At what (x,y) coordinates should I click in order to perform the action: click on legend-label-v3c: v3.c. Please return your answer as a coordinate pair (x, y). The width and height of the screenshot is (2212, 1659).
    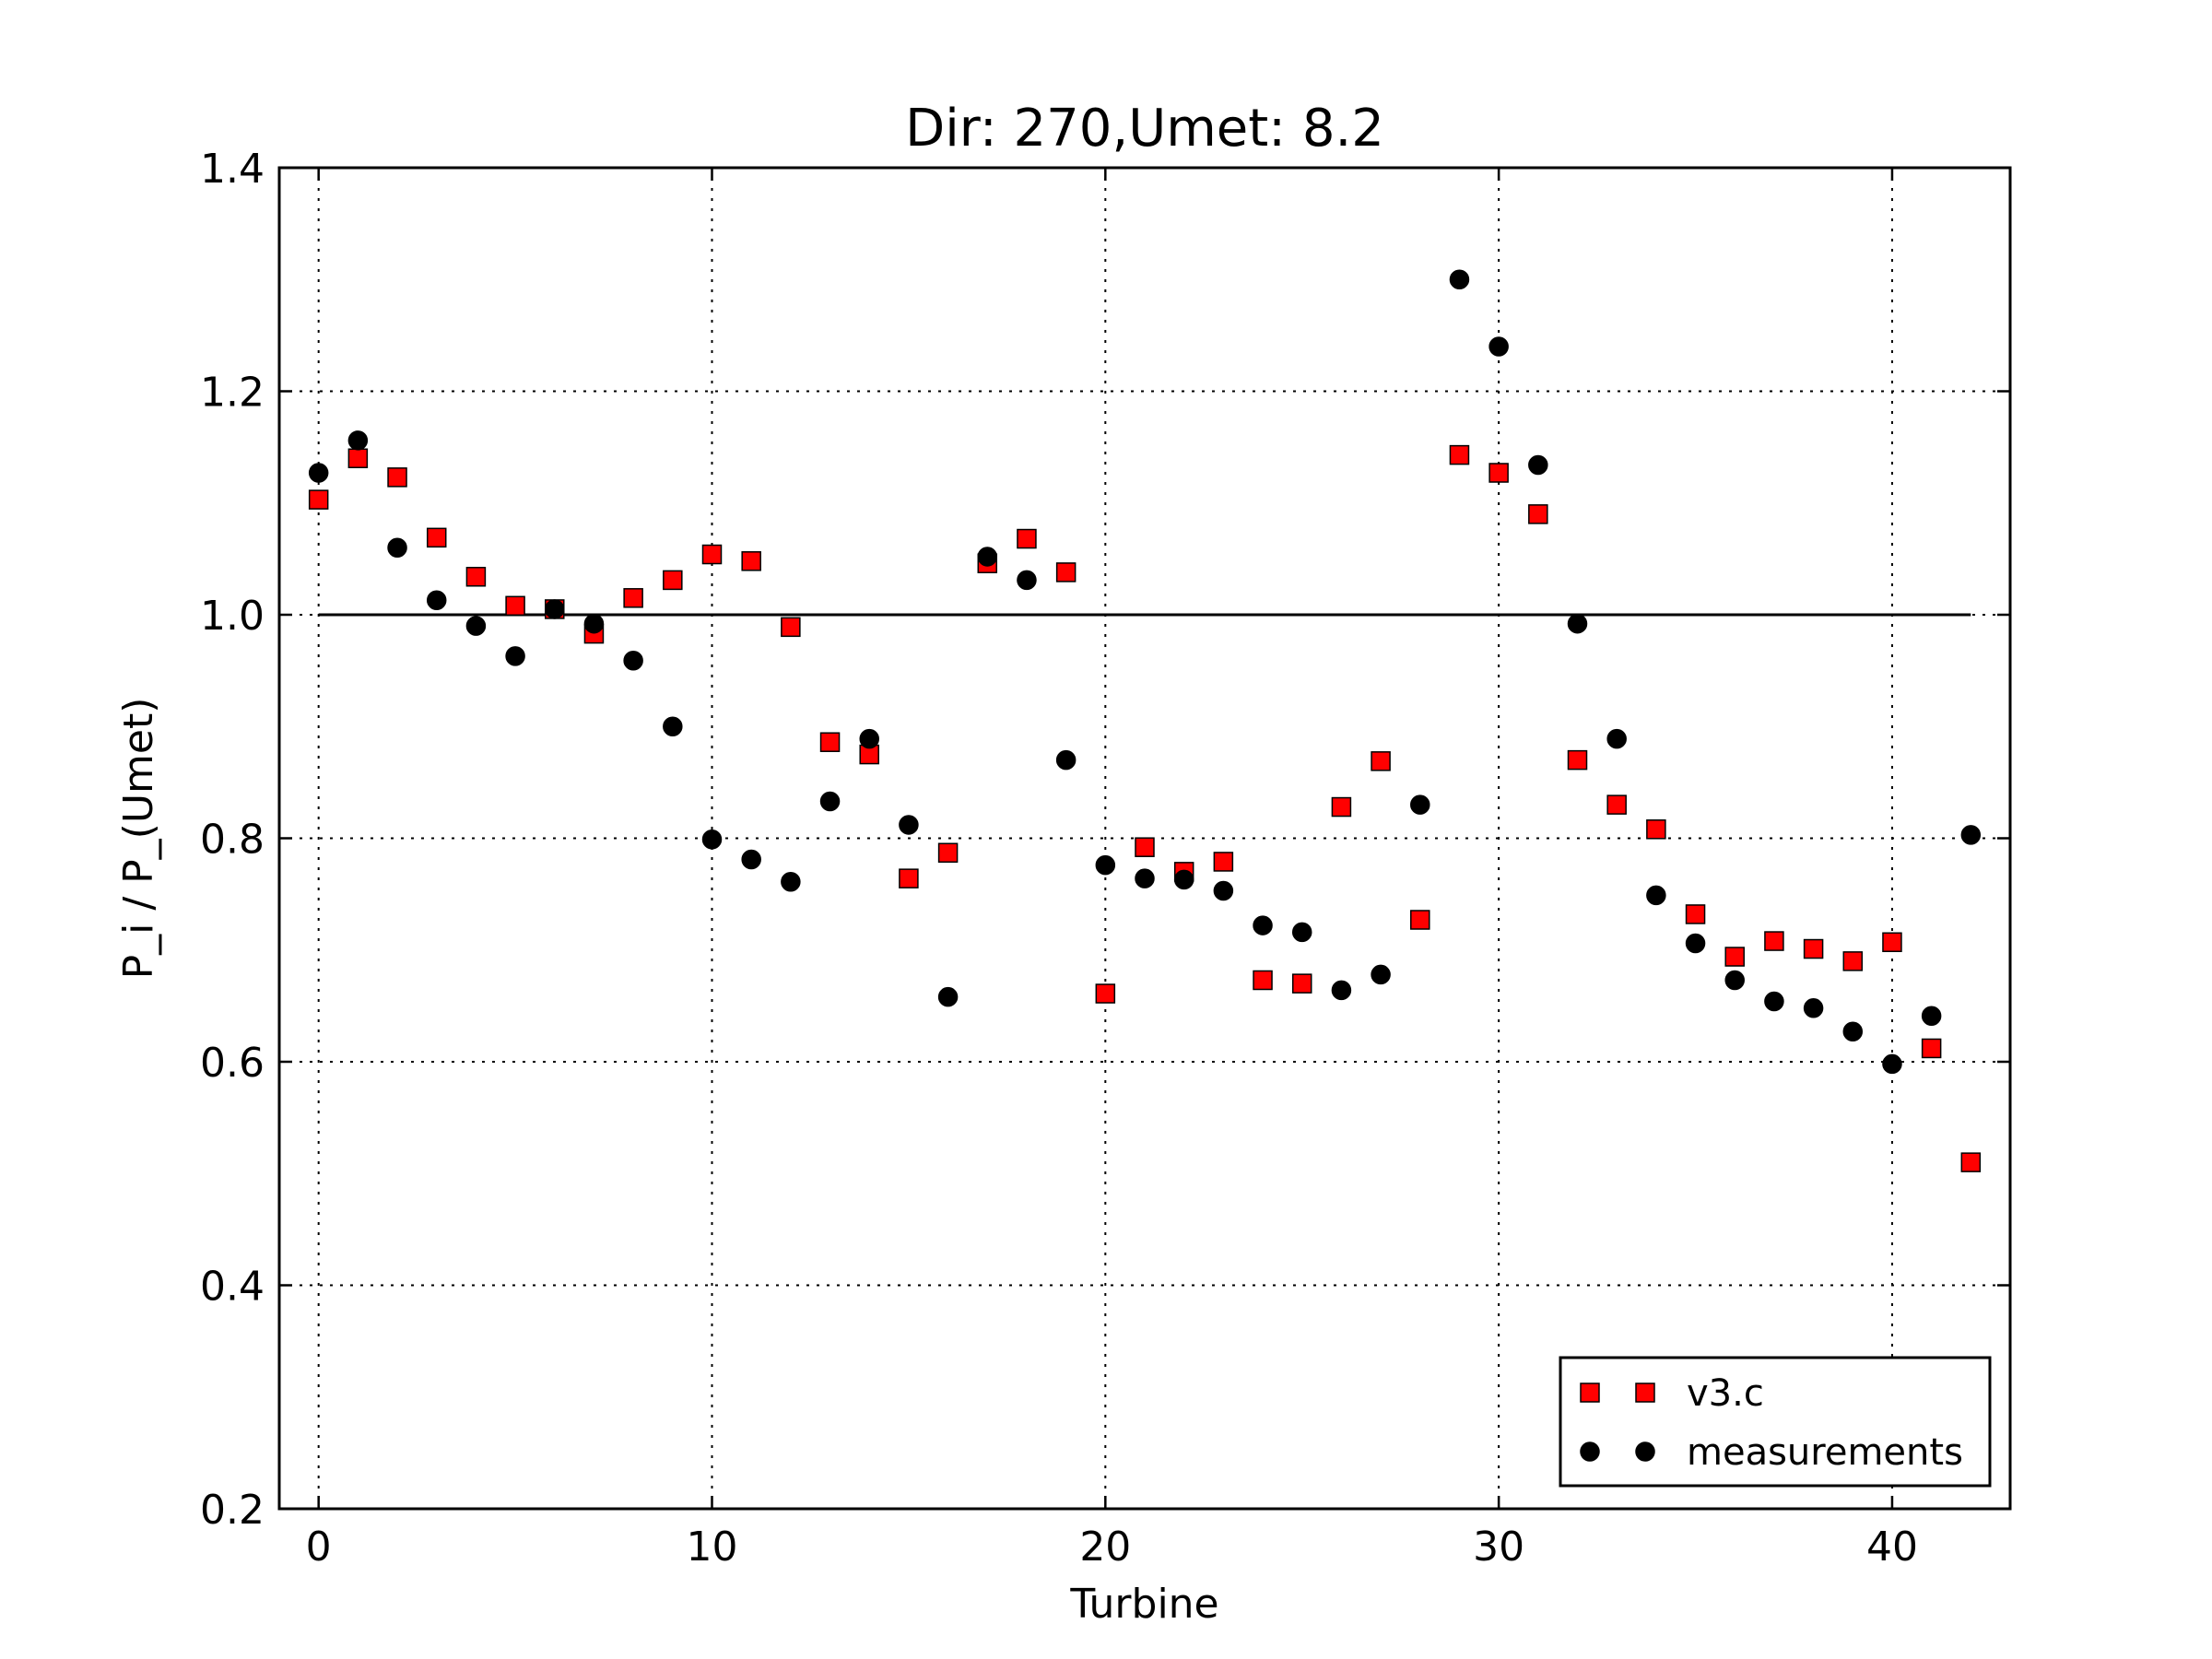
    Looking at the image, I should click on (1725, 1393).